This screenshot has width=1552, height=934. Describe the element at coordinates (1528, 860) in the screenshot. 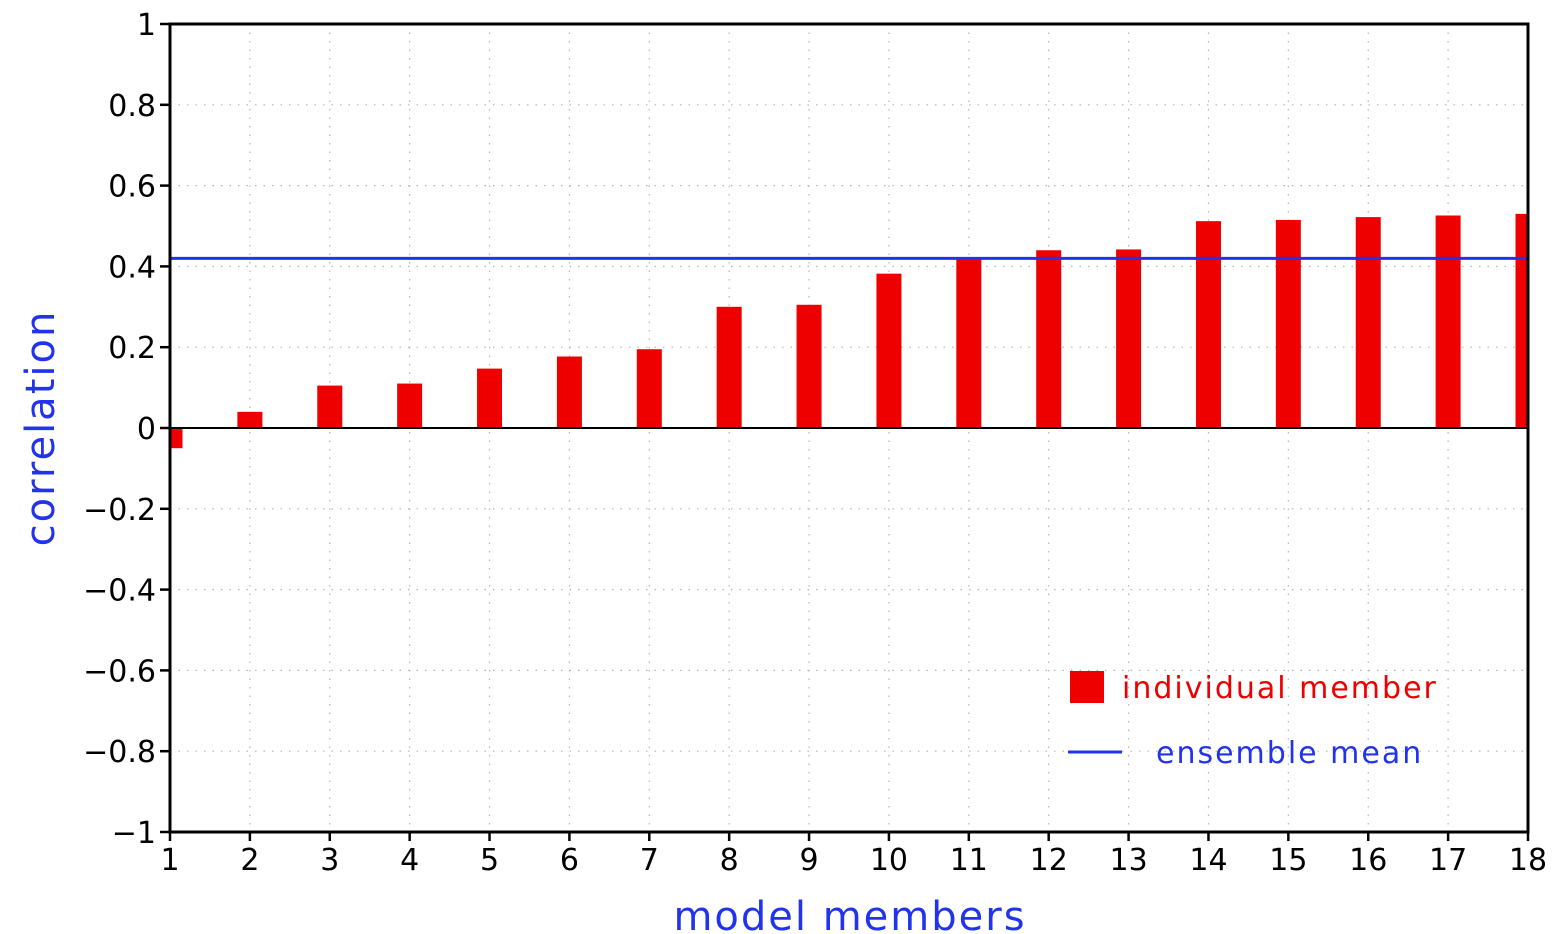

I see `x-tick-label: 18` at that location.